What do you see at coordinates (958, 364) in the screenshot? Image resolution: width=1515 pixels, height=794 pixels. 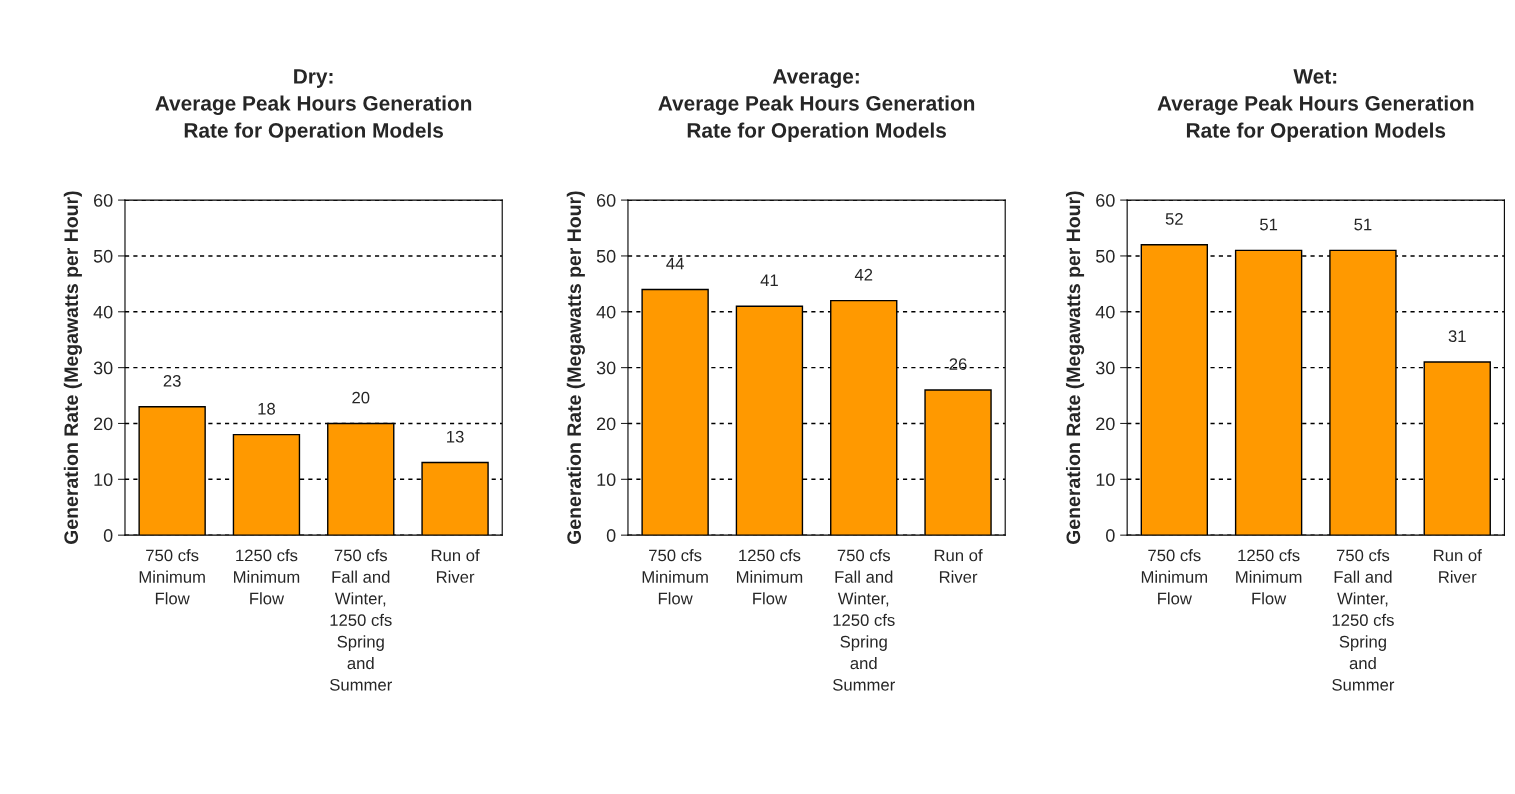 I see `data-label: 26` at bounding box center [958, 364].